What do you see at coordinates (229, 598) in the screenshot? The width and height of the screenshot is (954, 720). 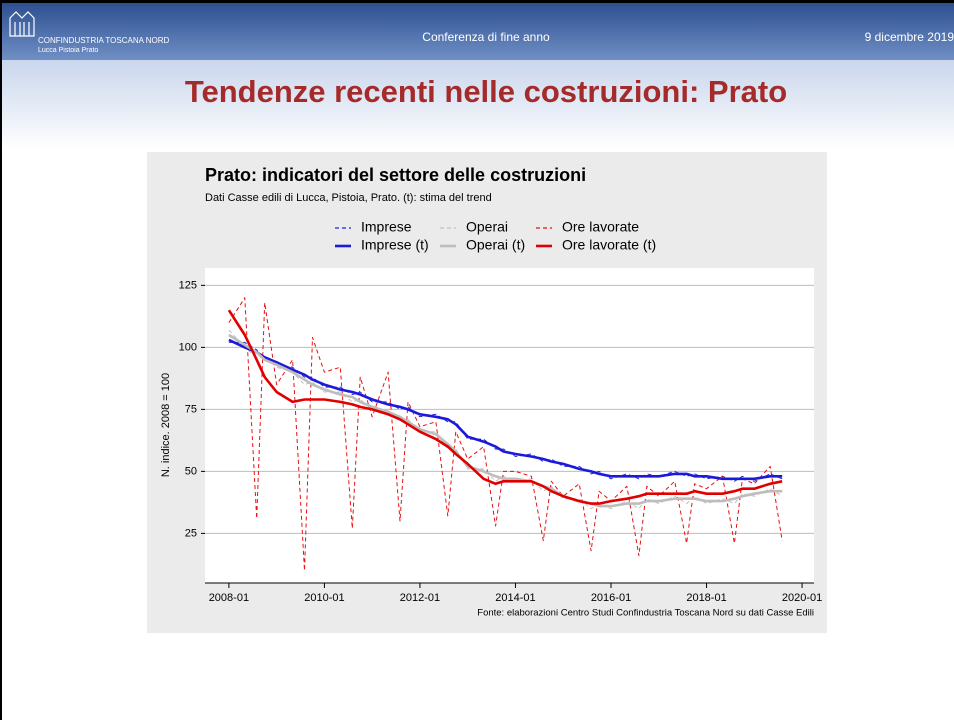 I see `x-tick-label: 2008-01` at bounding box center [229, 598].